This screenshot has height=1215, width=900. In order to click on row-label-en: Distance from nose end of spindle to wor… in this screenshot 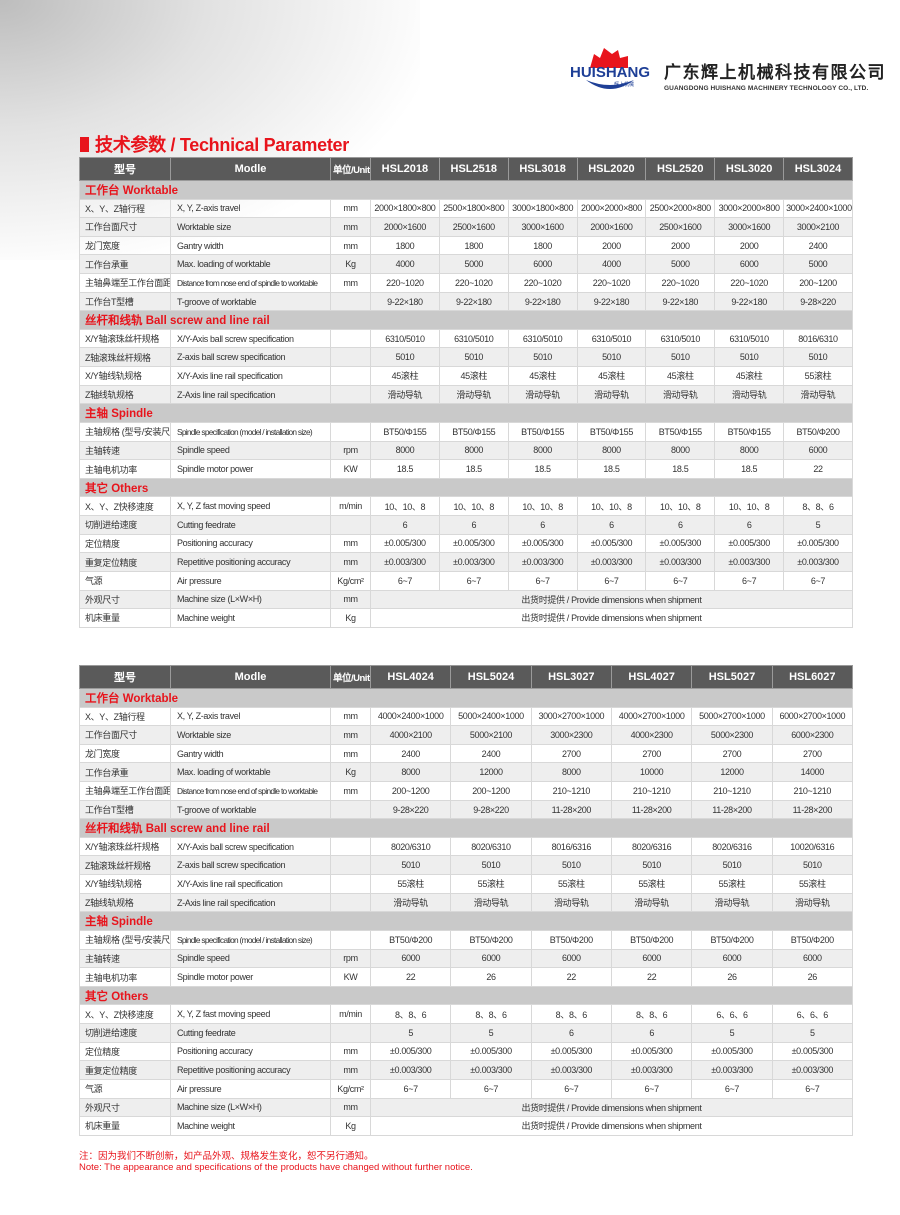, I will do `click(250, 283)`.